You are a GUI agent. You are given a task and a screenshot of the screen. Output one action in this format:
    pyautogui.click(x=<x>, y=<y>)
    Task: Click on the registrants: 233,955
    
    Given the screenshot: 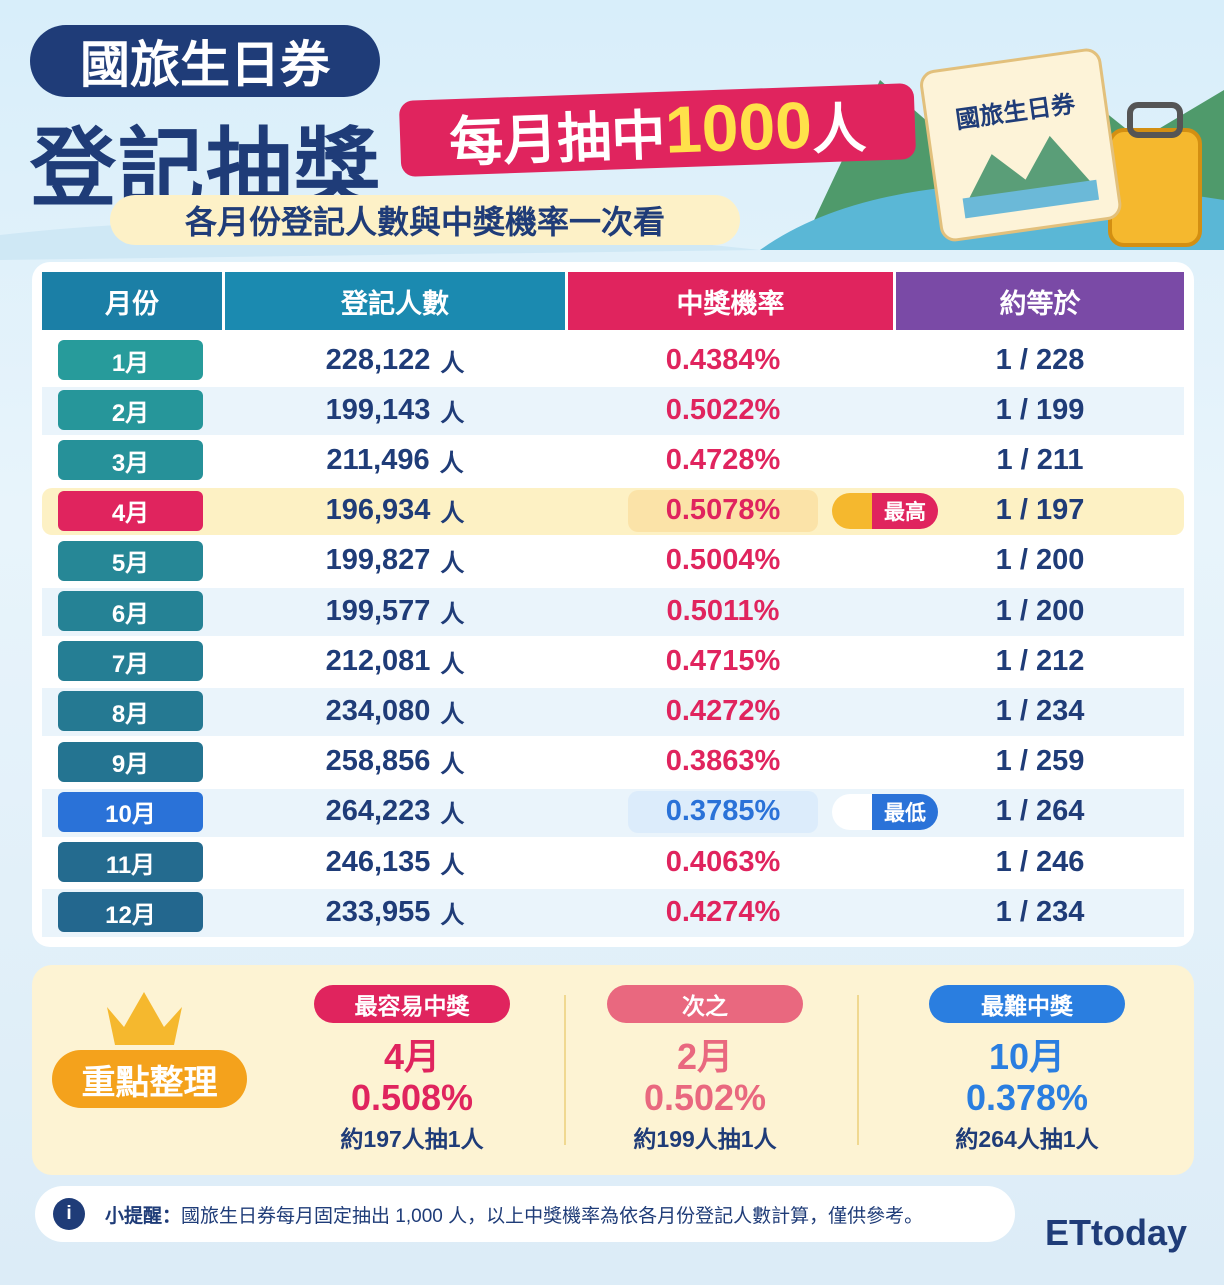 What is the action you would take?
    pyautogui.click(x=378, y=911)
    